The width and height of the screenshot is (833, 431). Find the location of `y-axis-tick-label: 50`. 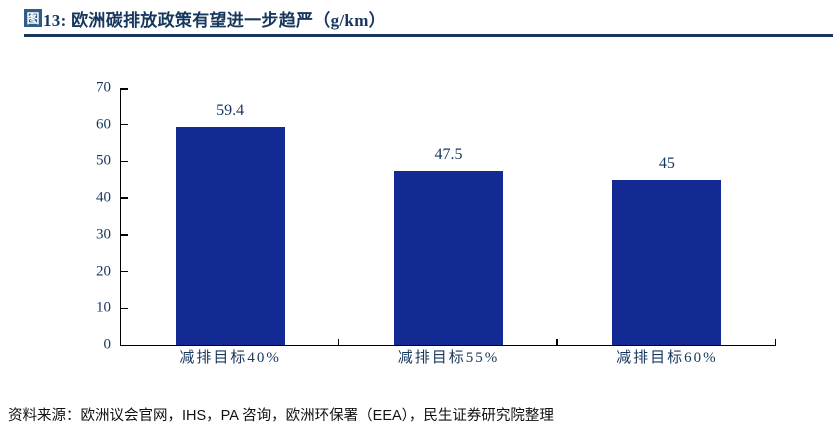

y-axis-tick-label: 50 is located at coordinates (103, 160).